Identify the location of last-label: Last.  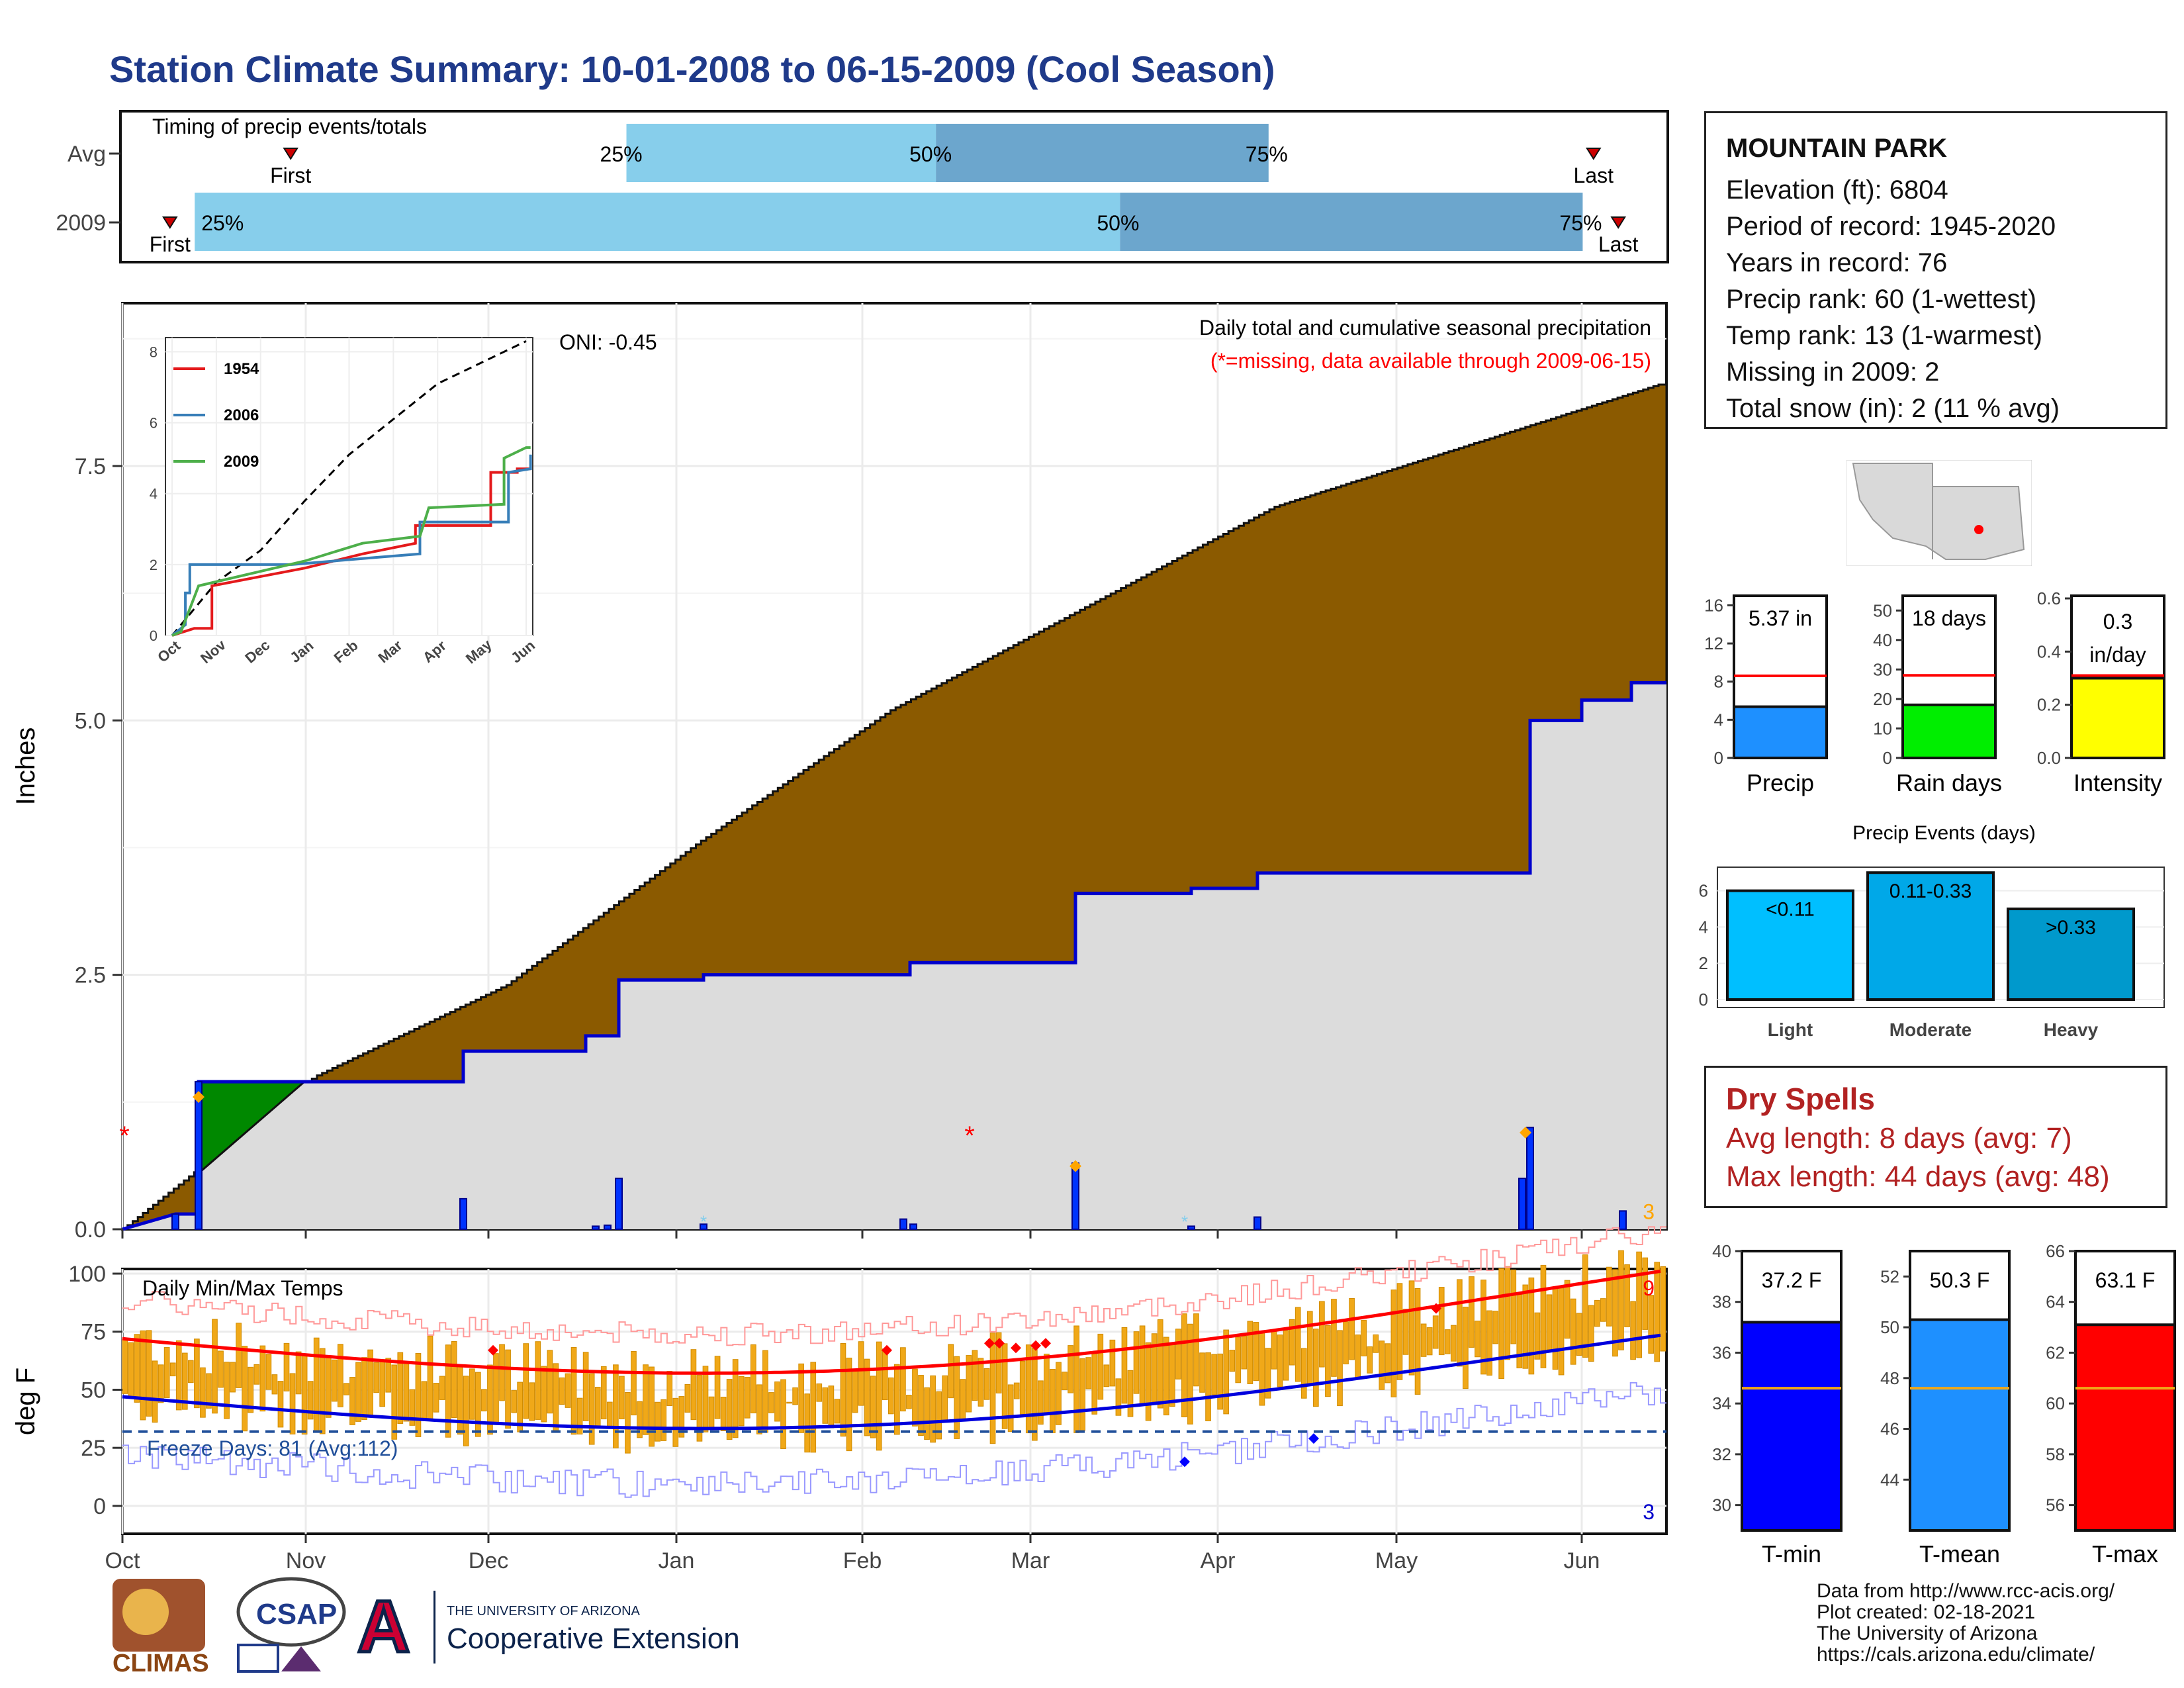
(1594, 175).